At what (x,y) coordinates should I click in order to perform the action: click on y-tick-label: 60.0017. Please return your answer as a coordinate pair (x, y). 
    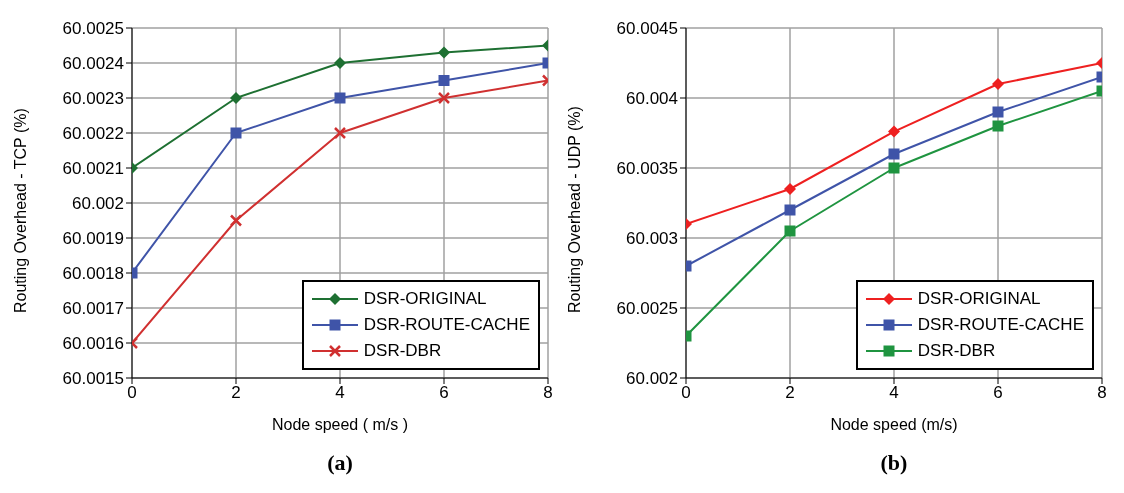
    Looking at the image, I should click on (93, 309).